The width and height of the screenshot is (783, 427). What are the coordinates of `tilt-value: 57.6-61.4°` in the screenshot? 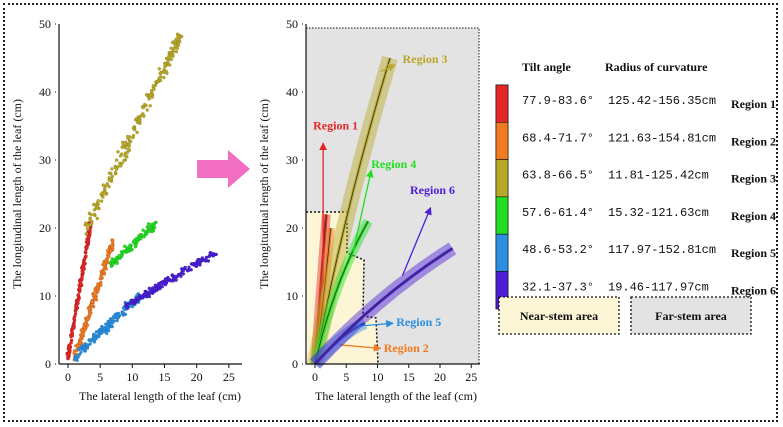 It's located at (558, 213).